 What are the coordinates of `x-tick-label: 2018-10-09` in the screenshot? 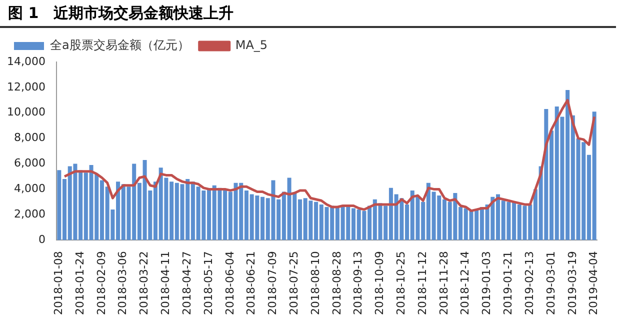 It's located at (379, 283).